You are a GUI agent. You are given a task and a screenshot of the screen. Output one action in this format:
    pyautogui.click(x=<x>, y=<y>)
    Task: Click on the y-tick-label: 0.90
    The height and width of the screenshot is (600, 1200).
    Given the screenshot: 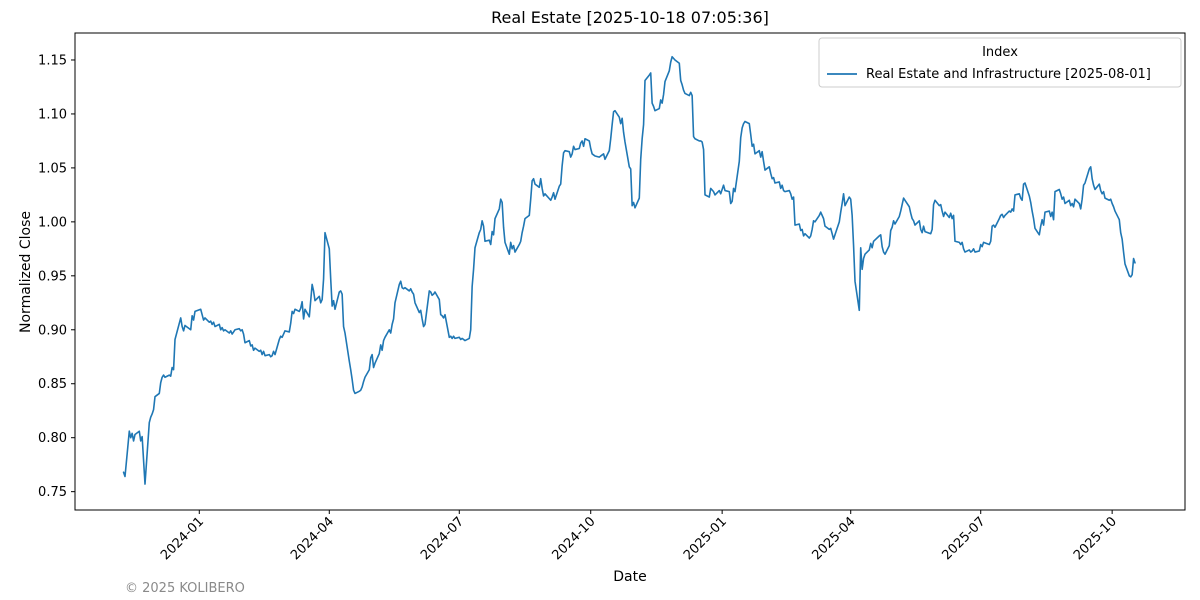 What is the action you would take?
    pyautogui.click(x=52, y=330)
    